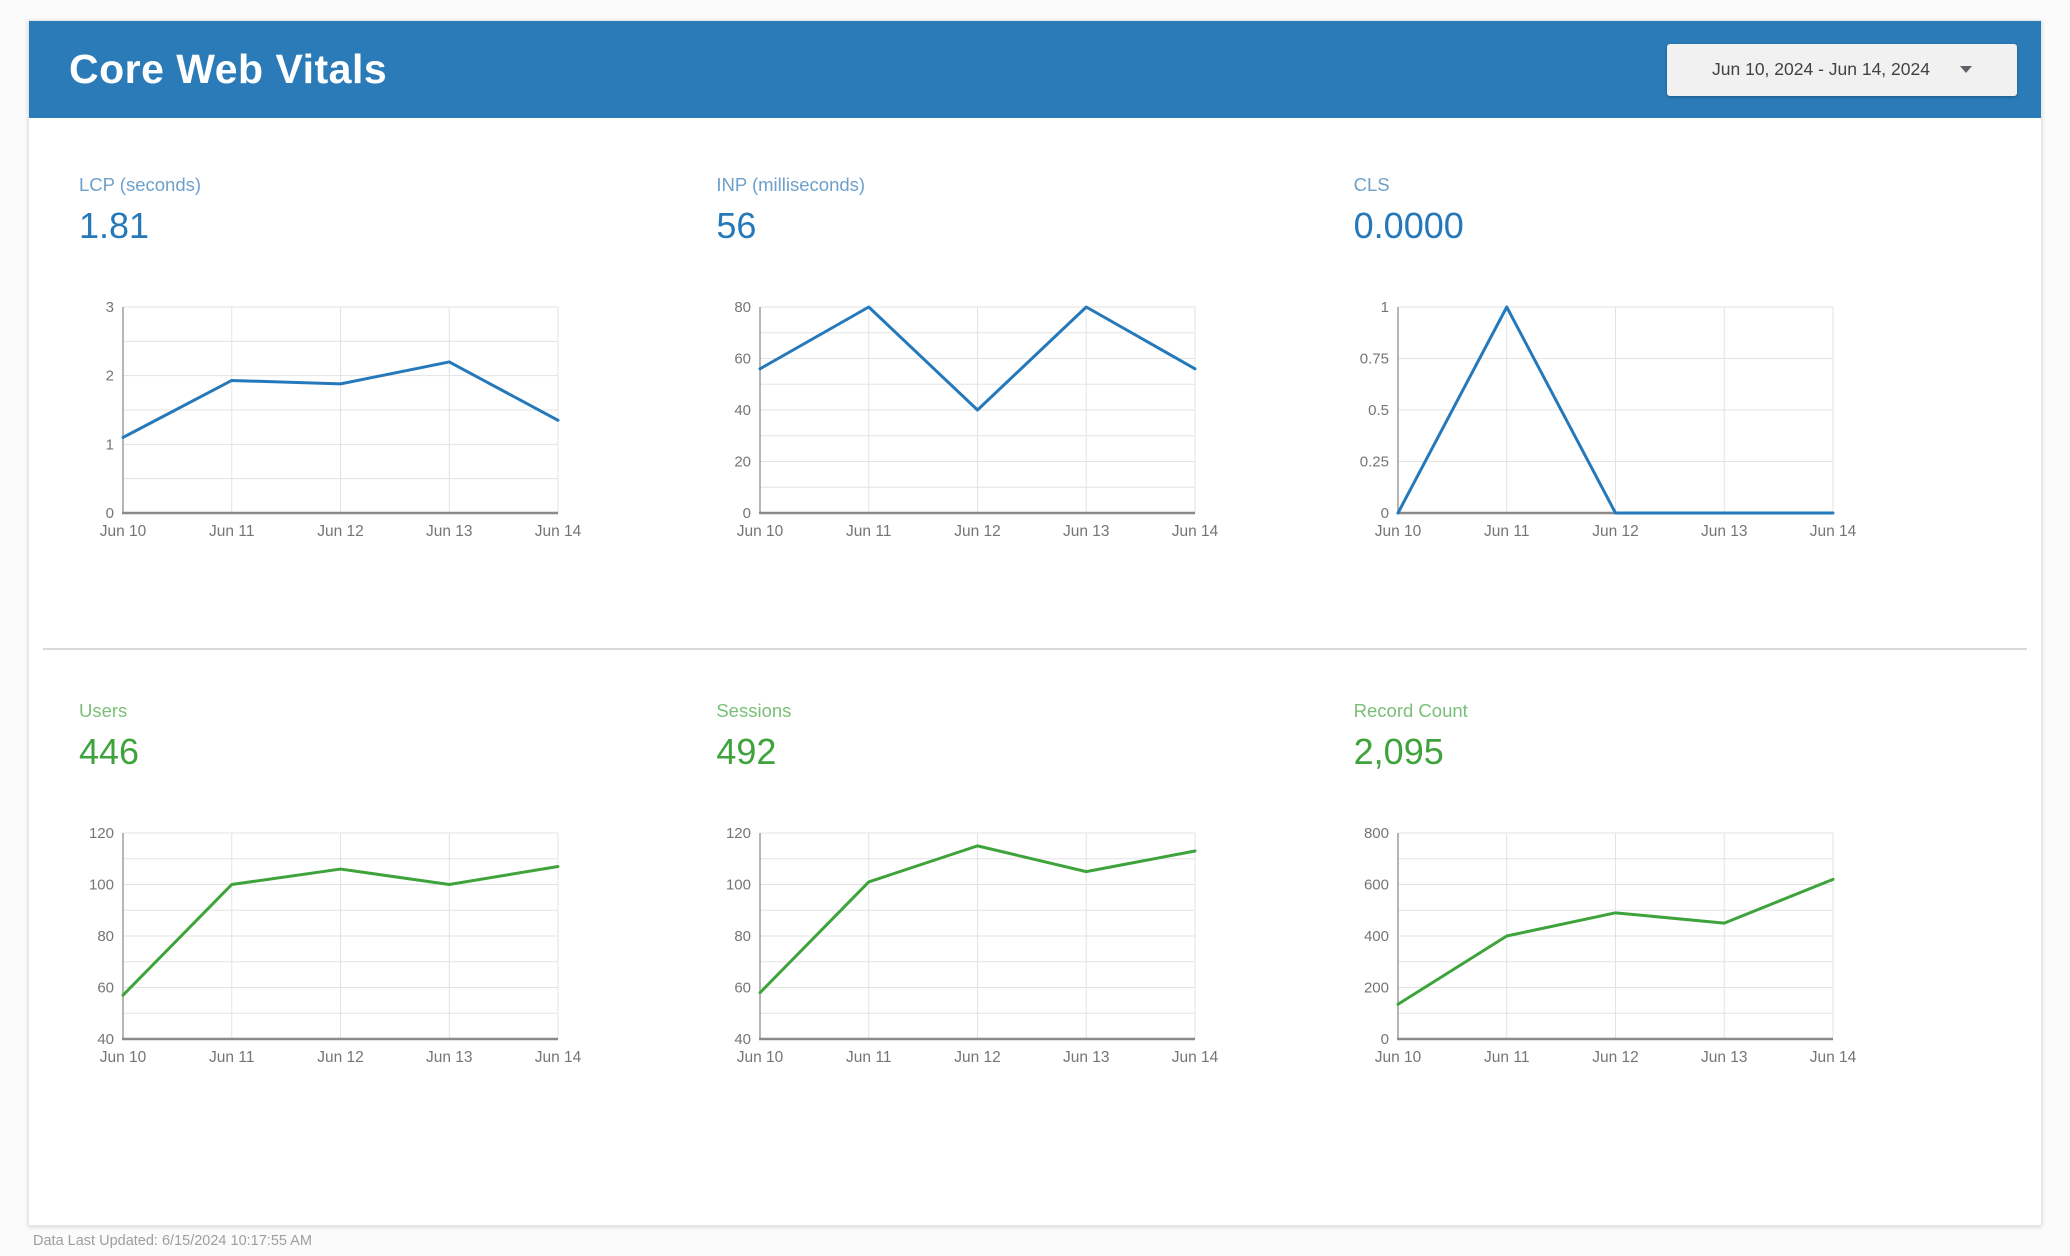 The width and height of the screenshot is (2070, 1256). Describe the element at coordinates (1398, 751) in the screenshot. I see `metric-value-record-count: 2,095` at that location.